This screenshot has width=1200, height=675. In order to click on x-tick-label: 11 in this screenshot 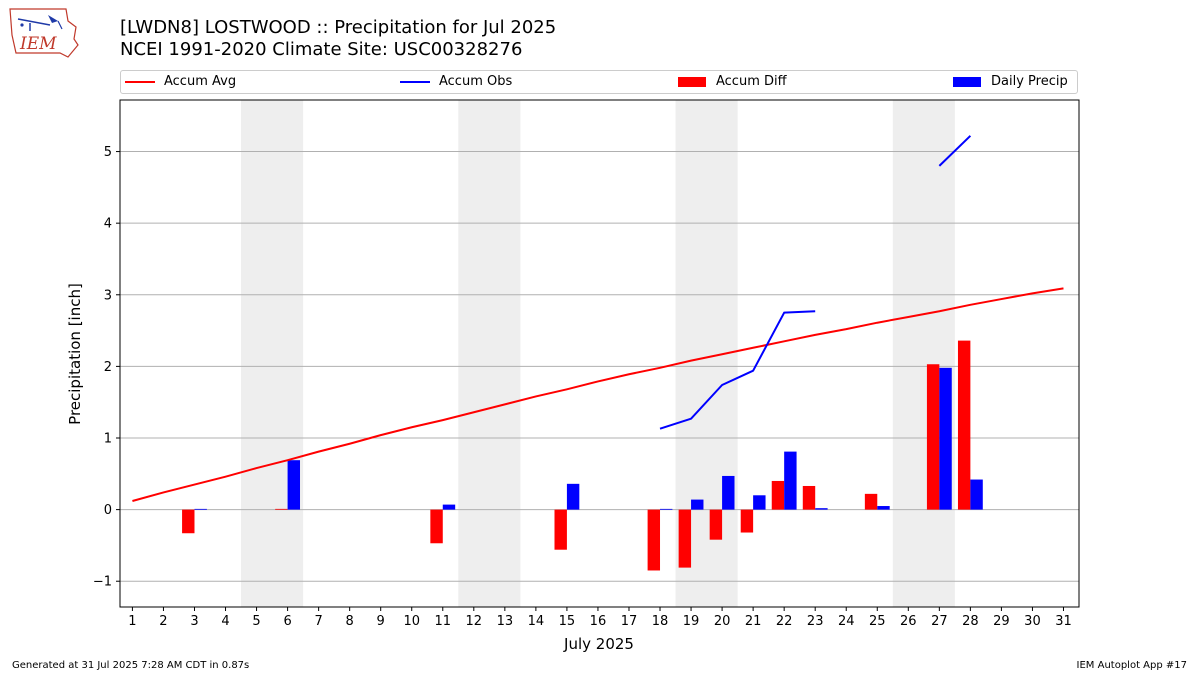, I will do `click(442, 621)`.